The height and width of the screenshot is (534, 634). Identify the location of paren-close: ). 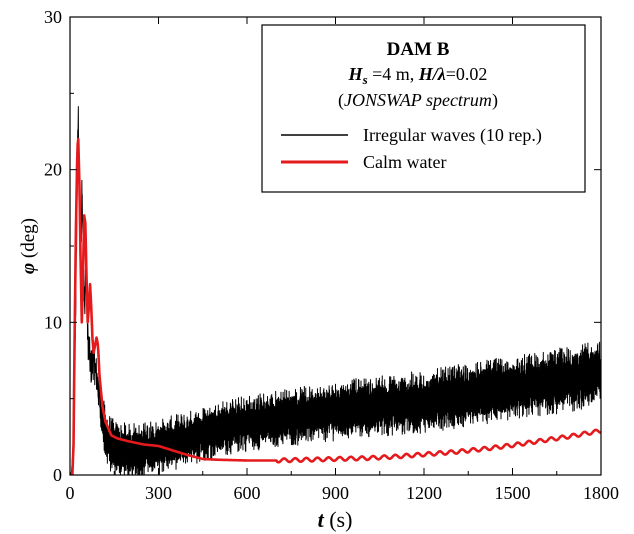
(495, 100).